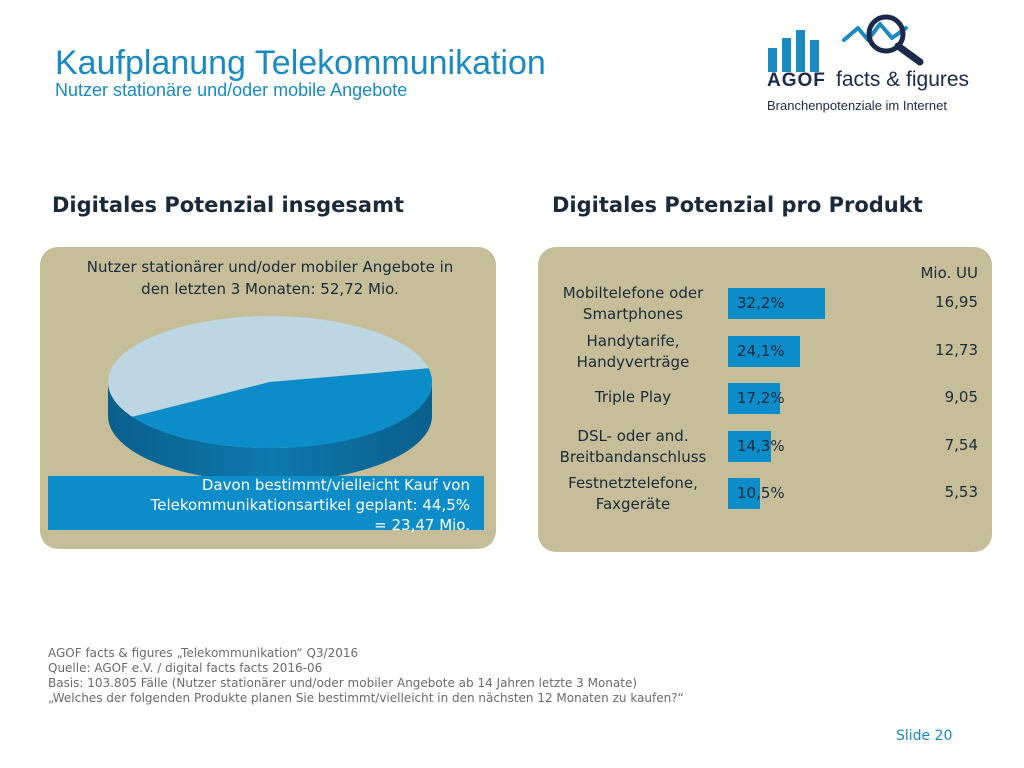 The image size is (1024, 768). Describe the element at coordinates (796, 80) in the screenshot. I see `logo-brand: AGOF` at that location.